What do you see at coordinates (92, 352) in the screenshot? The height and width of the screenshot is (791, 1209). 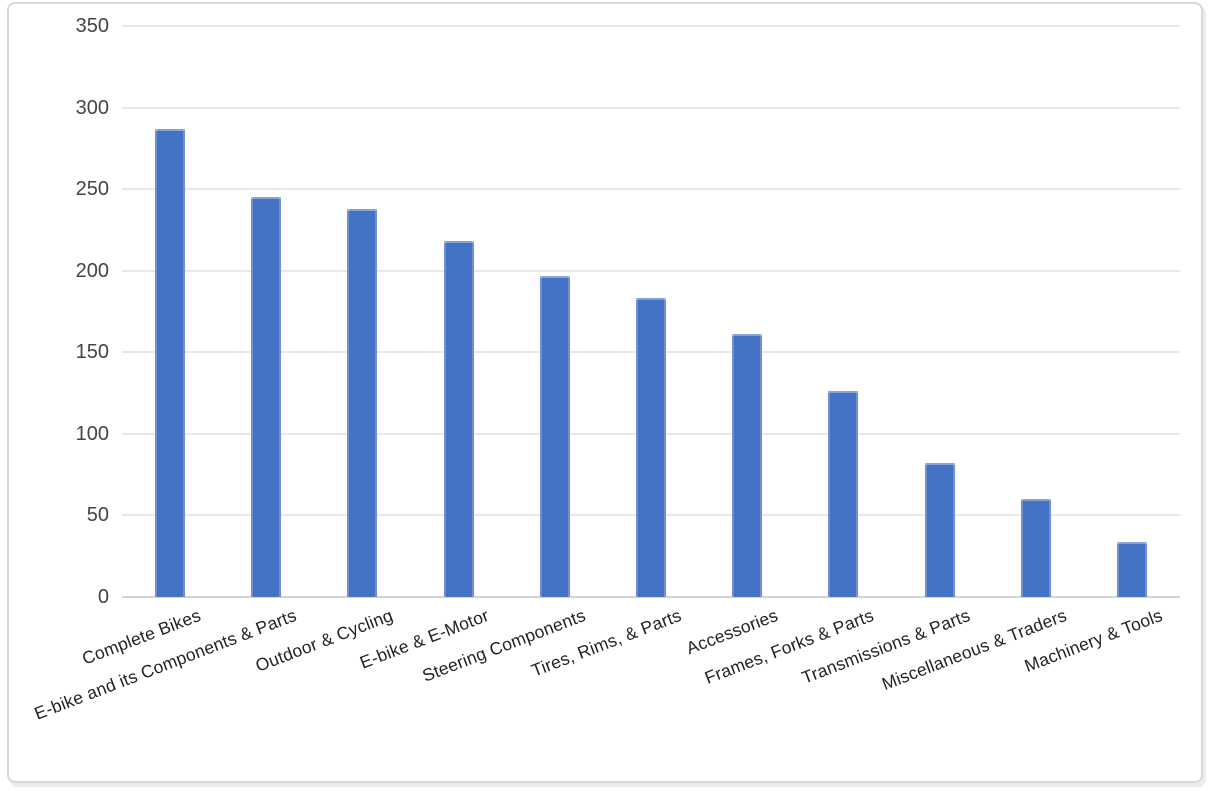 I see `y-axis-tick-label: 150` at bounding box center [92, 352].